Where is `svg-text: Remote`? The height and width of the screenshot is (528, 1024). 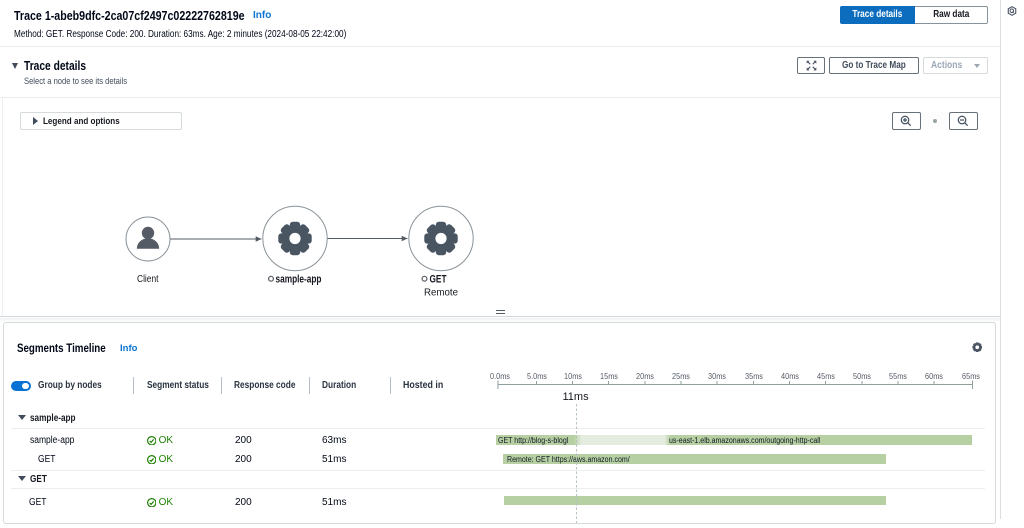
svg-text: Remote is located at coordinates (441, 293).